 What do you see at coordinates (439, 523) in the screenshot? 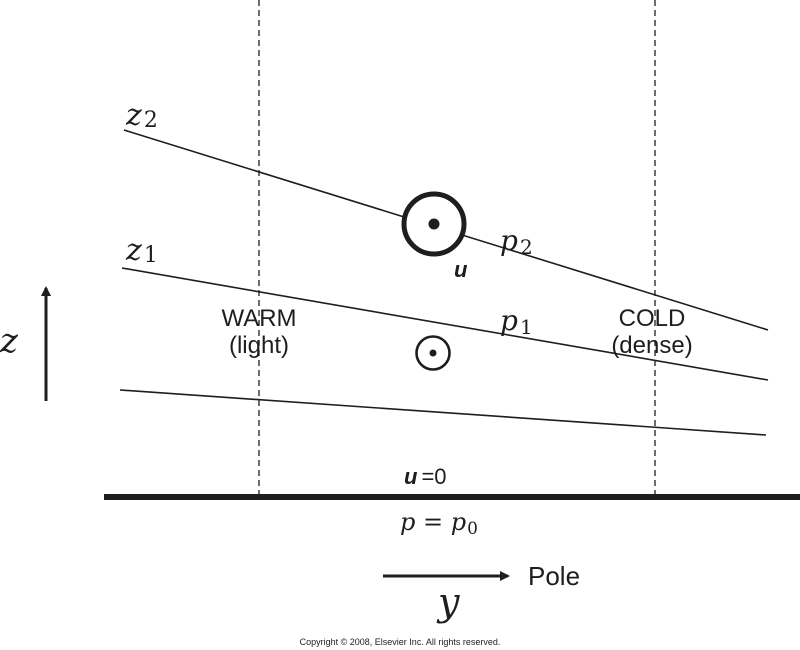
I see `surface-pressure-label: p = p0` at bounding box center [439, 523].